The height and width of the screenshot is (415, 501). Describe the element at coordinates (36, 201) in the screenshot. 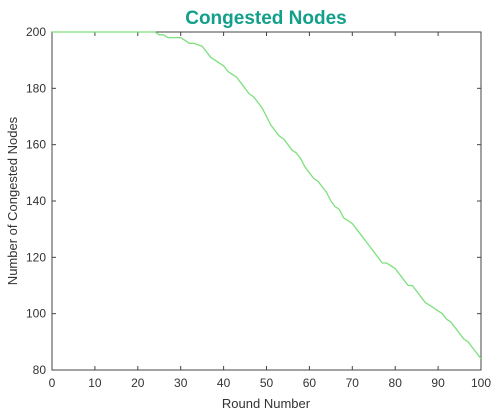

I see `y-tick-label: 140` at that location.